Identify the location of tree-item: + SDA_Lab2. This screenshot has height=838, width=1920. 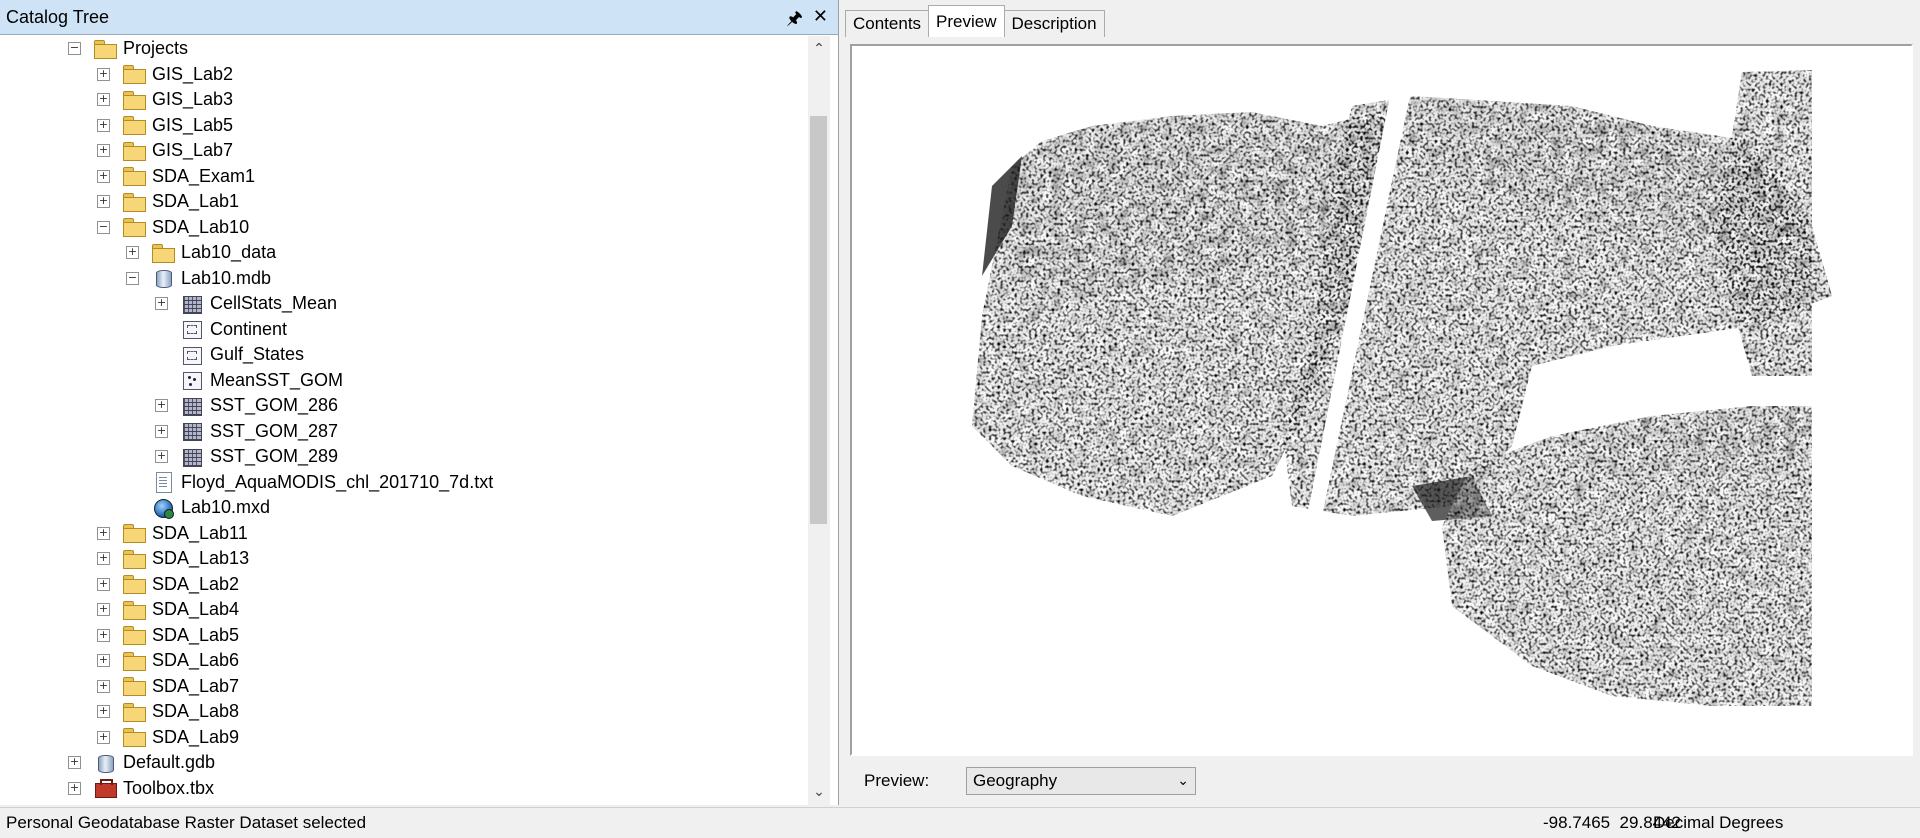
(168, 584).